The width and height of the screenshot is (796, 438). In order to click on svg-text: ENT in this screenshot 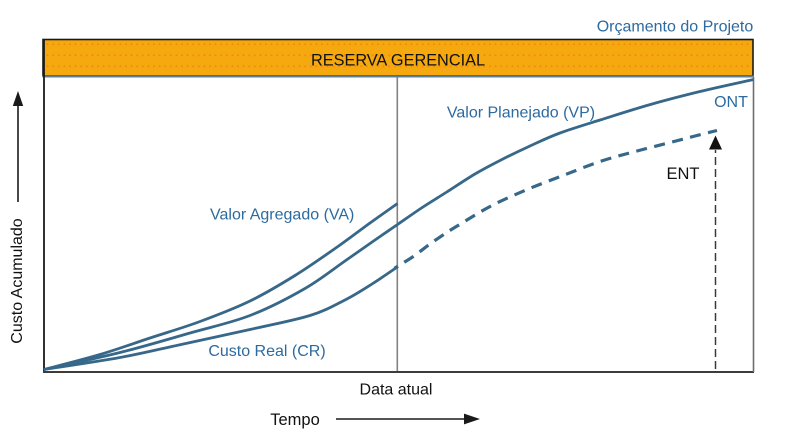, I will do `click(683, 174)`.